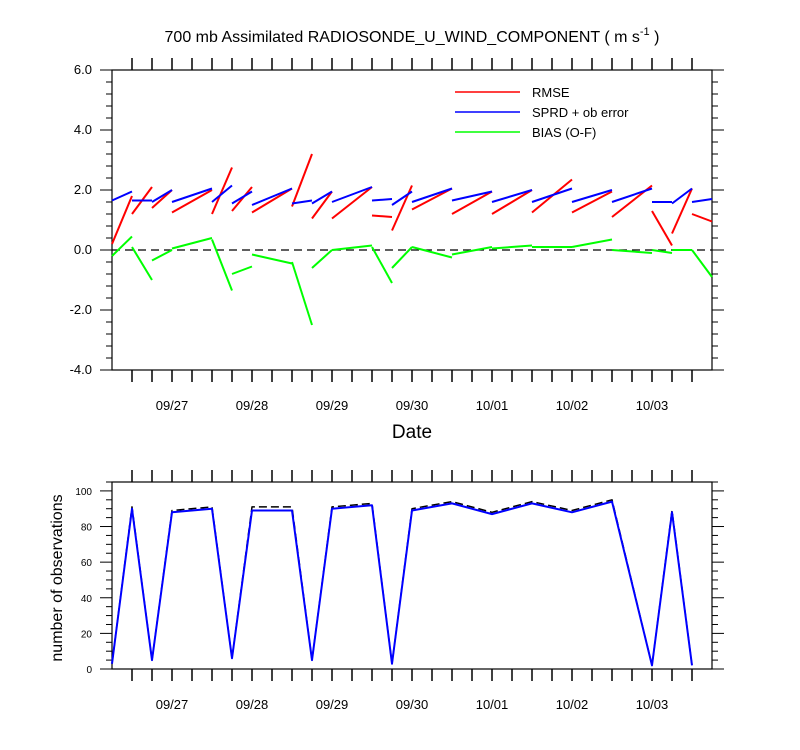  I want to click on bottom-x-tick-labels: 09/27 09/28 09/29 09/30 10/01 10/02 10/03, so click(412, 704).